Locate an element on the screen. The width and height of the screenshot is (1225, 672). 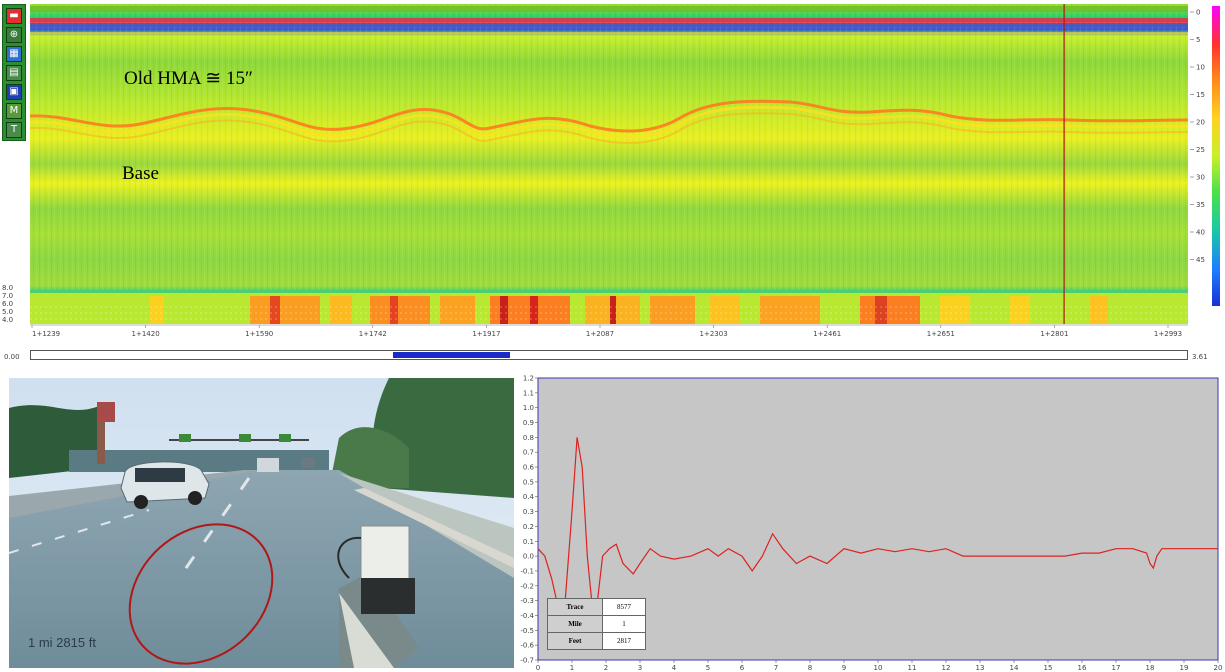
strength-axis: 8.07.06.05.04.0 is located at coordinates (7, 304).